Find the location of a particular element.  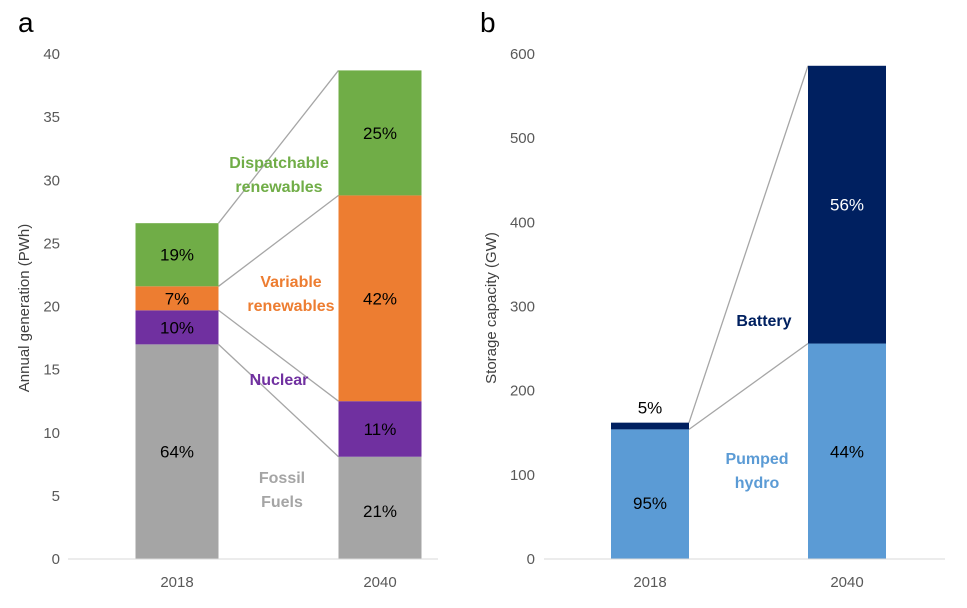

y-tick-label: 300 is located at coordinates (522, 307).